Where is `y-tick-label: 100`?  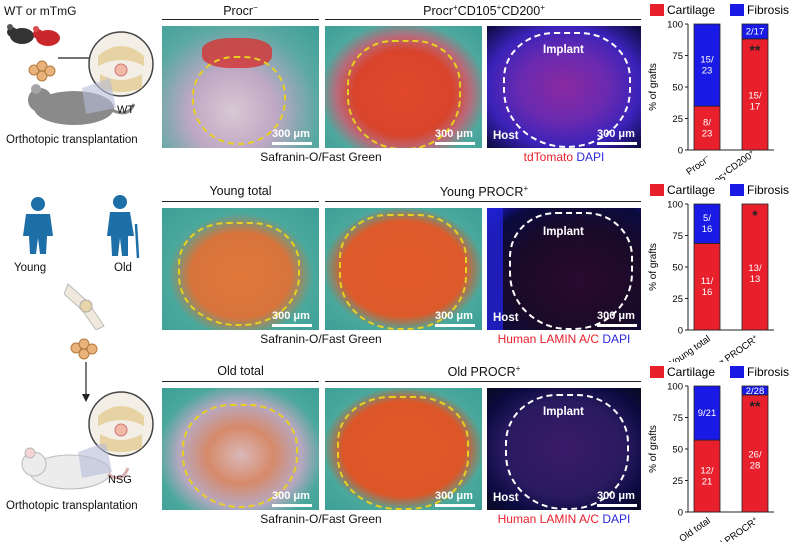 y-tick-label: 100 is located at coordinates (675, 387).